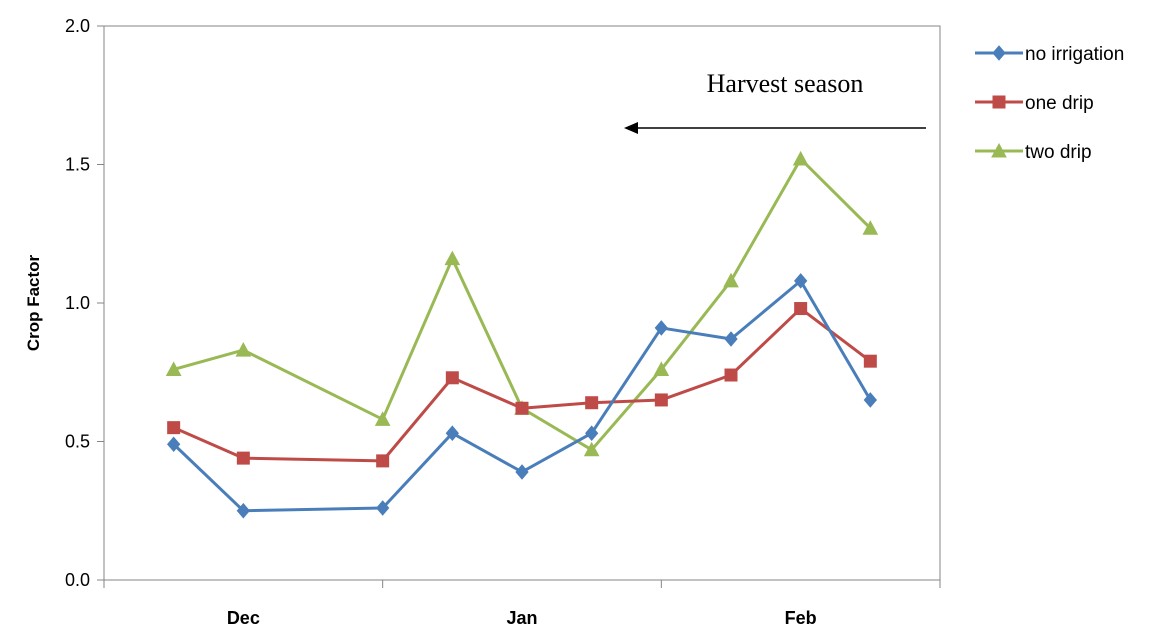 Image resolution: width=1169 pixels, height=632 pixels. I want to click on y-axis-title: Crop Factor, so click(33, 302).